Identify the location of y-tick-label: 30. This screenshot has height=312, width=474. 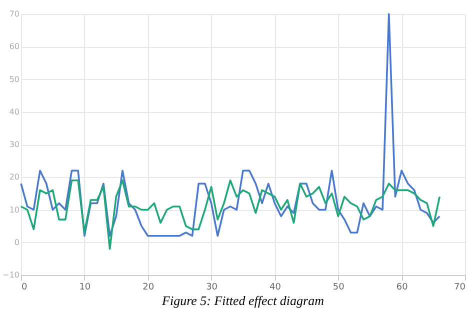
(14, 144).